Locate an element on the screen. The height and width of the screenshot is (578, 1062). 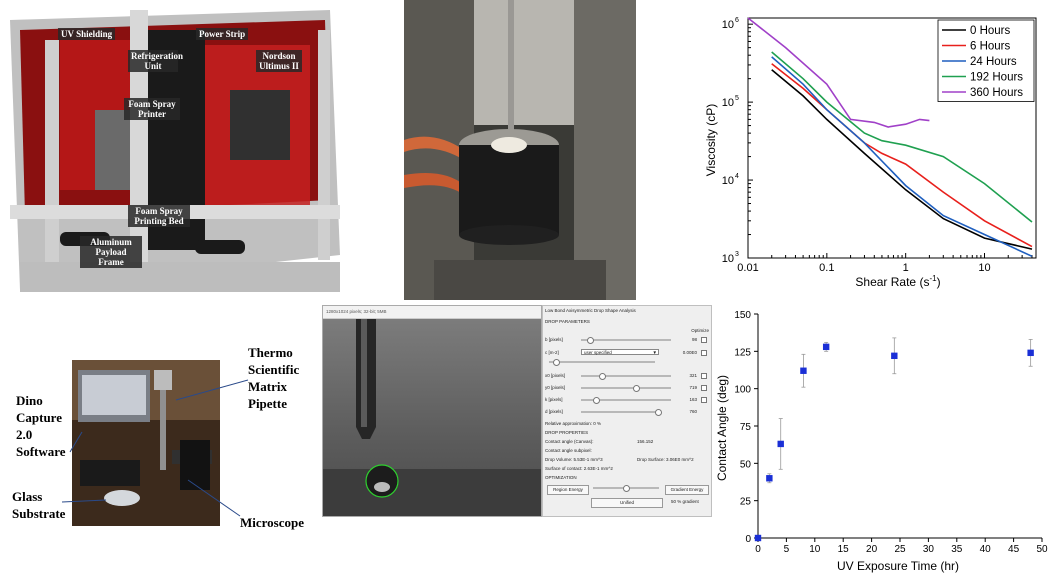
dsa-param-b: b [pixels] 98 is located at coordinates (627, 340).